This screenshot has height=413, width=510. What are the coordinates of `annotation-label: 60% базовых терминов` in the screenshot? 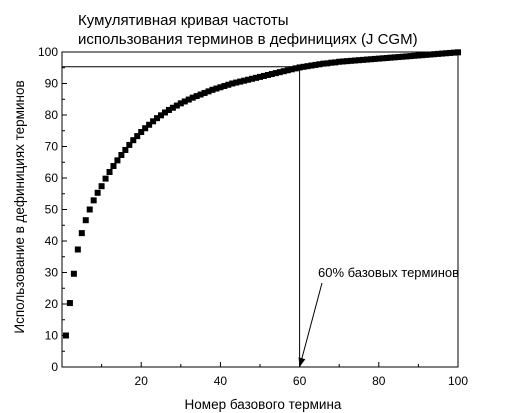 It's located at (388, 272).